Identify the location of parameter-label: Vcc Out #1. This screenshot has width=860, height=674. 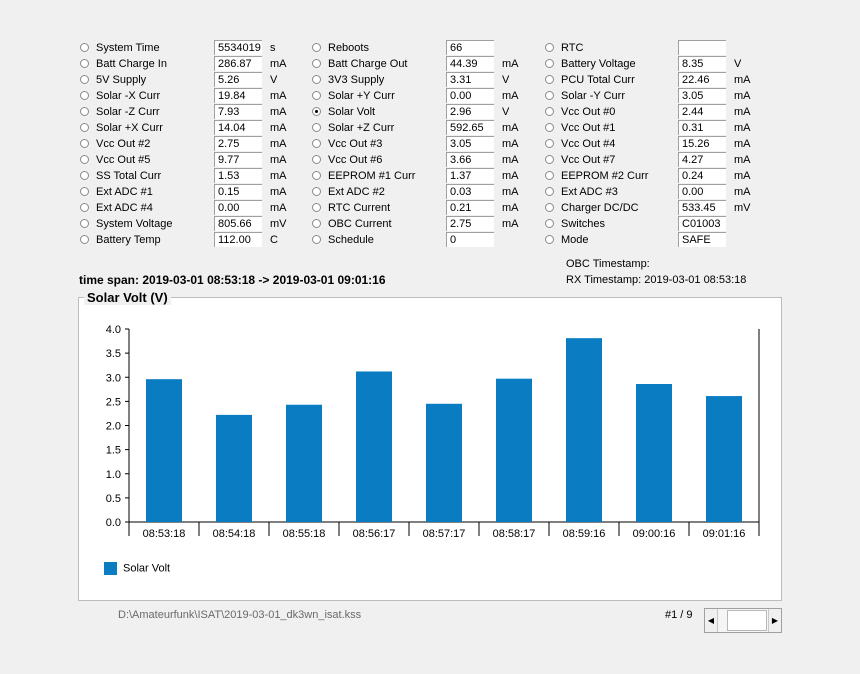
(588, 128).